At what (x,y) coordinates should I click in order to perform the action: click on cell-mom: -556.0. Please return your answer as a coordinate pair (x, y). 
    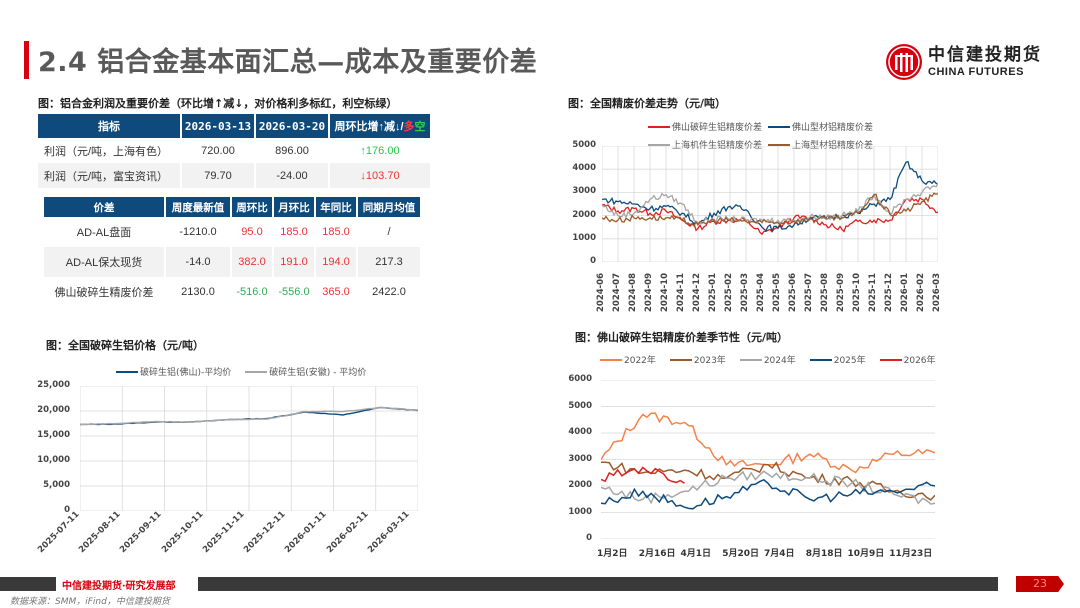
    Looking at the image, I should click on (294, 292).